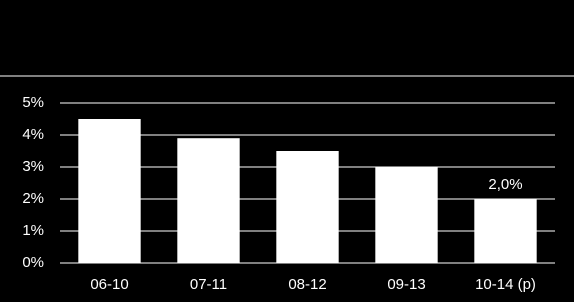 Image resolution: width=574 pixels, height=302 pixels. I want to click on x-tick-label: 08-12, so click(307, 284).